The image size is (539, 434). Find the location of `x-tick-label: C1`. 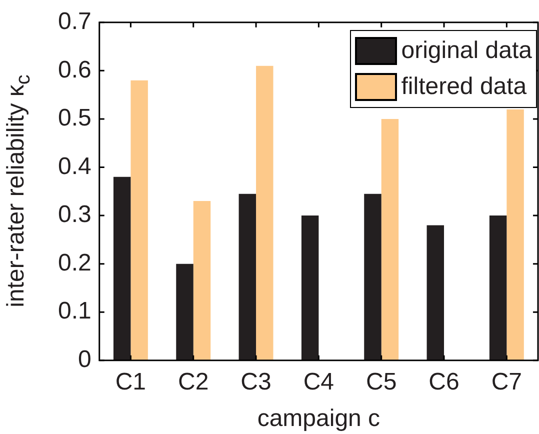

x-tick-label: C1 is located at coordinates (130, 382).